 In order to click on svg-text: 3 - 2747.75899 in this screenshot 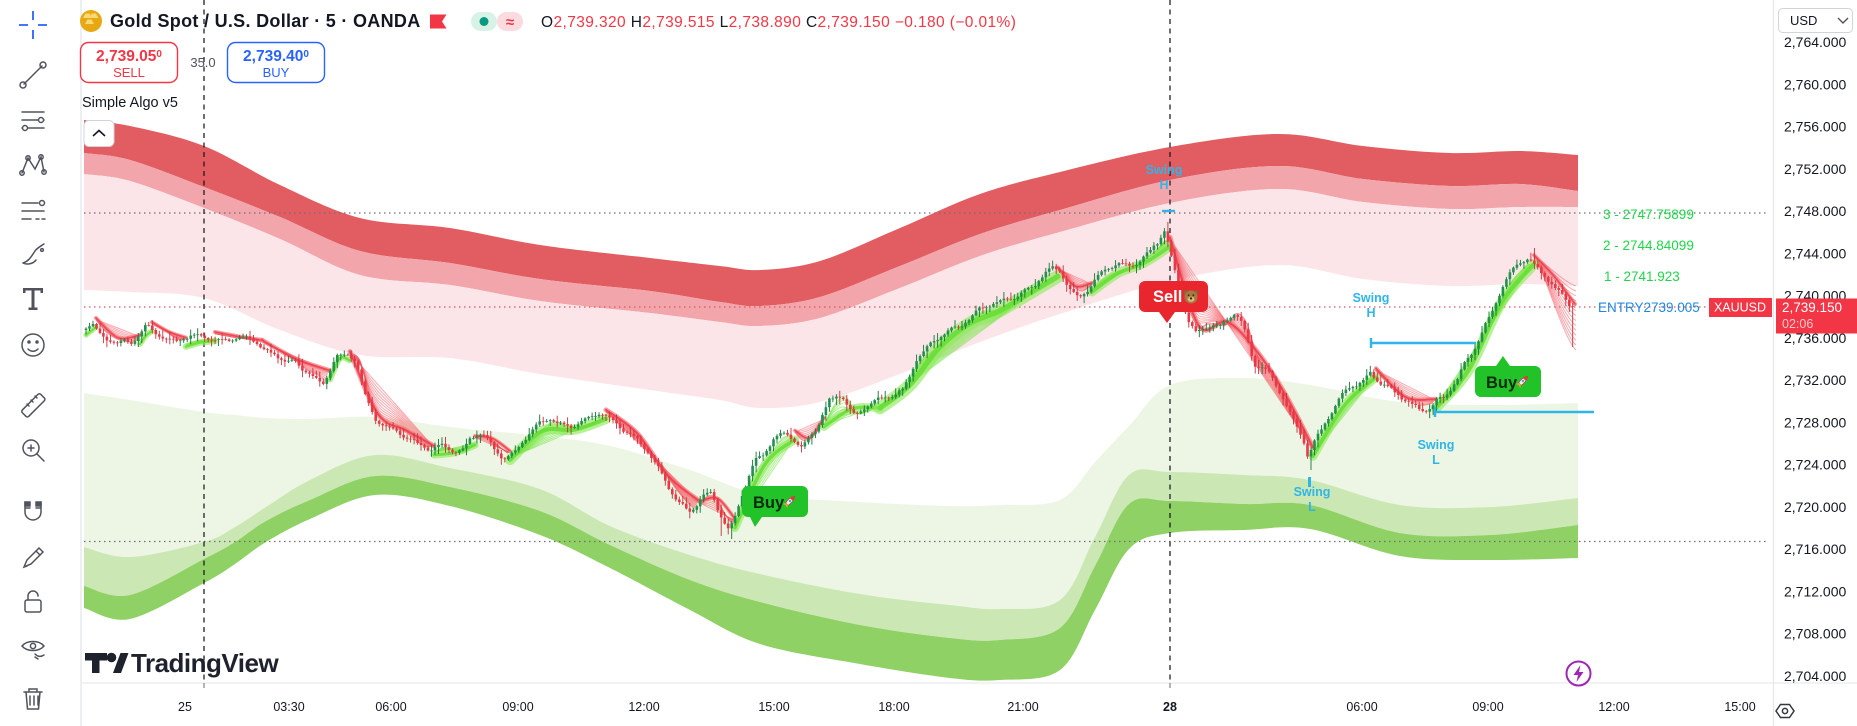, I will do `click(1648, 214)`.